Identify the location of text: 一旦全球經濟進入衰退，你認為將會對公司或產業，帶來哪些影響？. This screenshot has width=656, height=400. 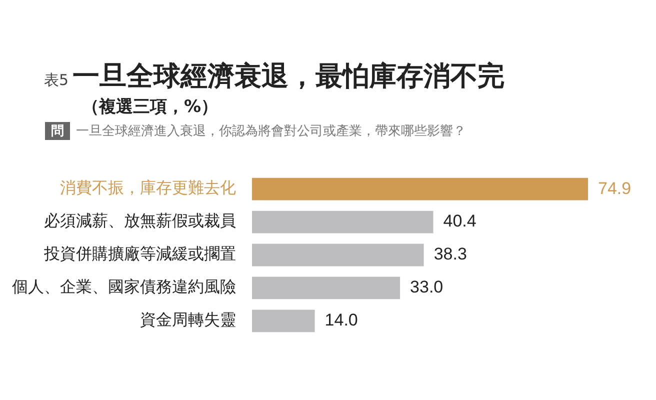
(271, 131).